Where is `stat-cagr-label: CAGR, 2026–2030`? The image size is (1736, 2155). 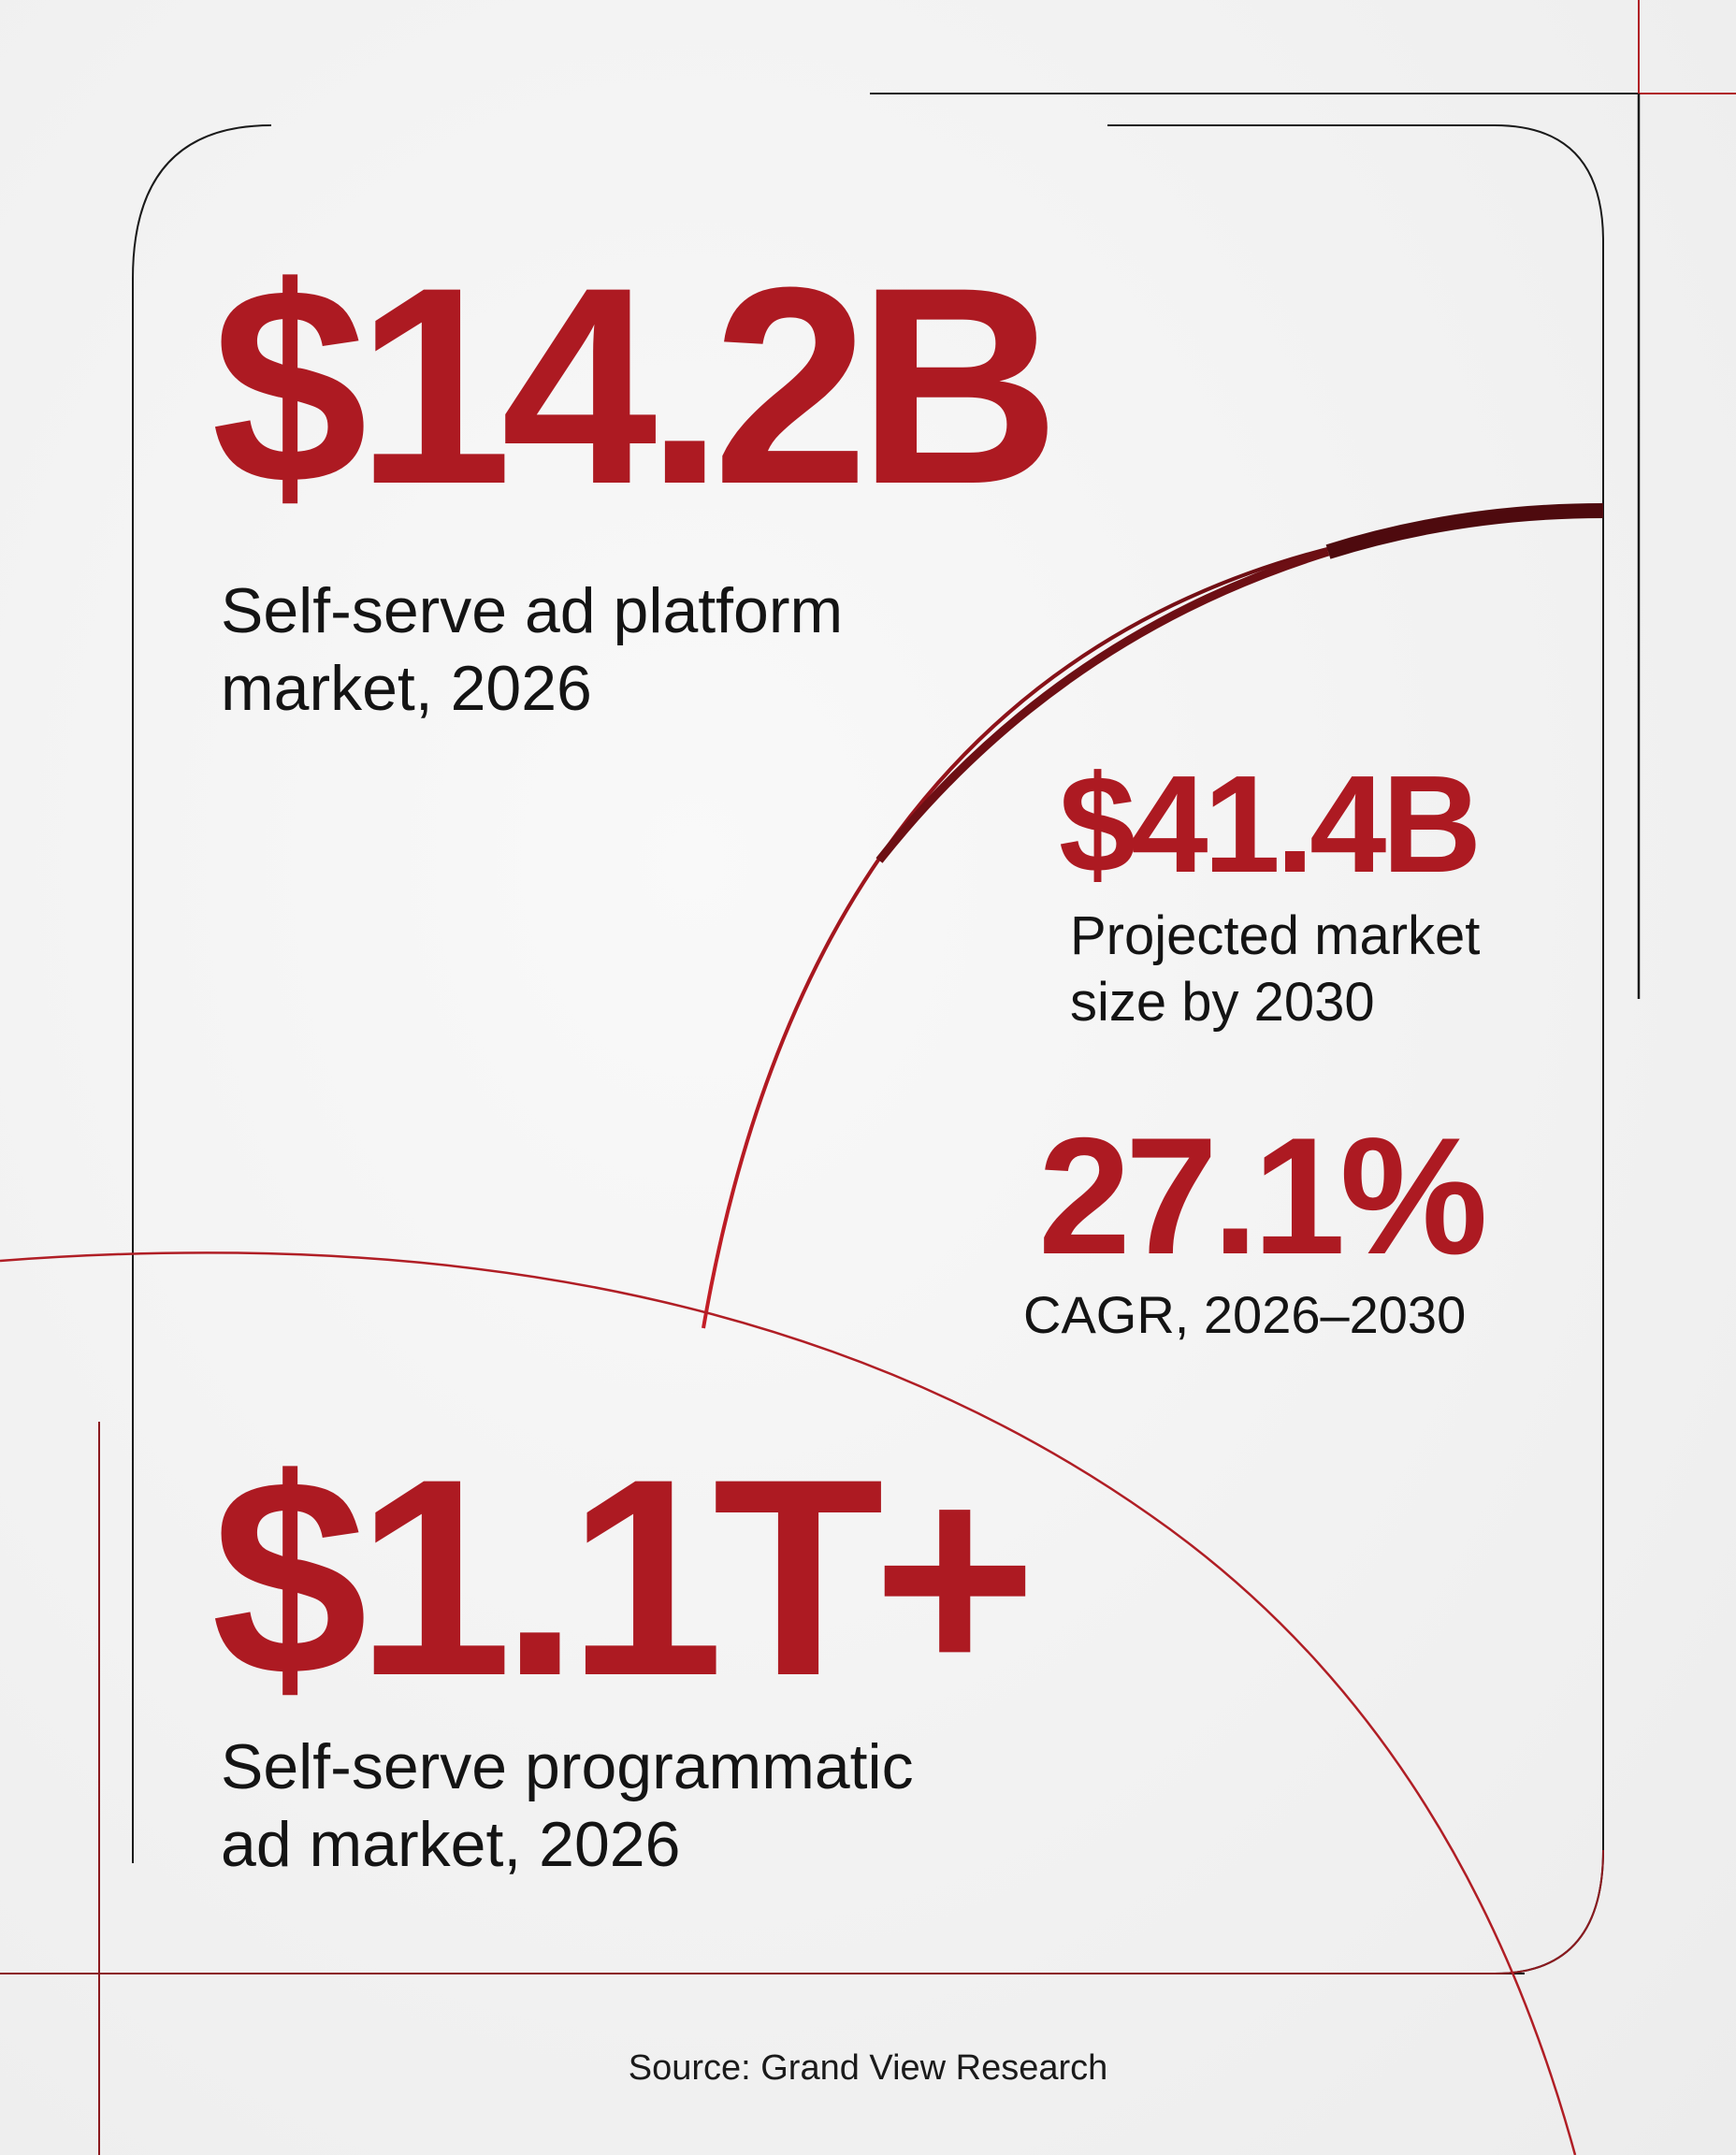
stat-cagr-label: CAGR, 2026–2030 is located at coordinates (1244, 1315).